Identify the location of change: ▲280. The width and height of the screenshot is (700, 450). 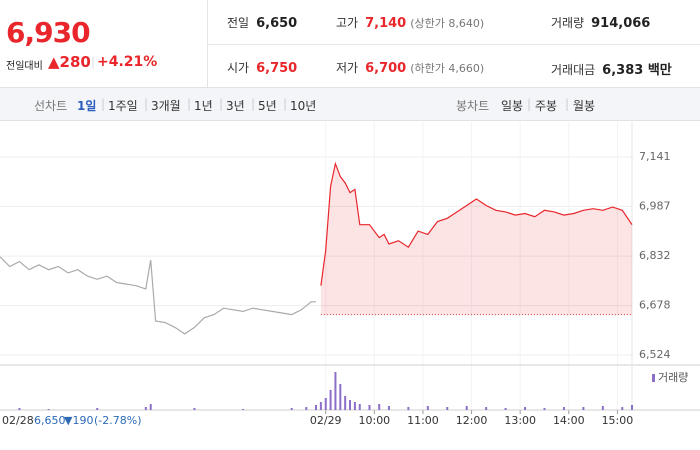
(69, 62).